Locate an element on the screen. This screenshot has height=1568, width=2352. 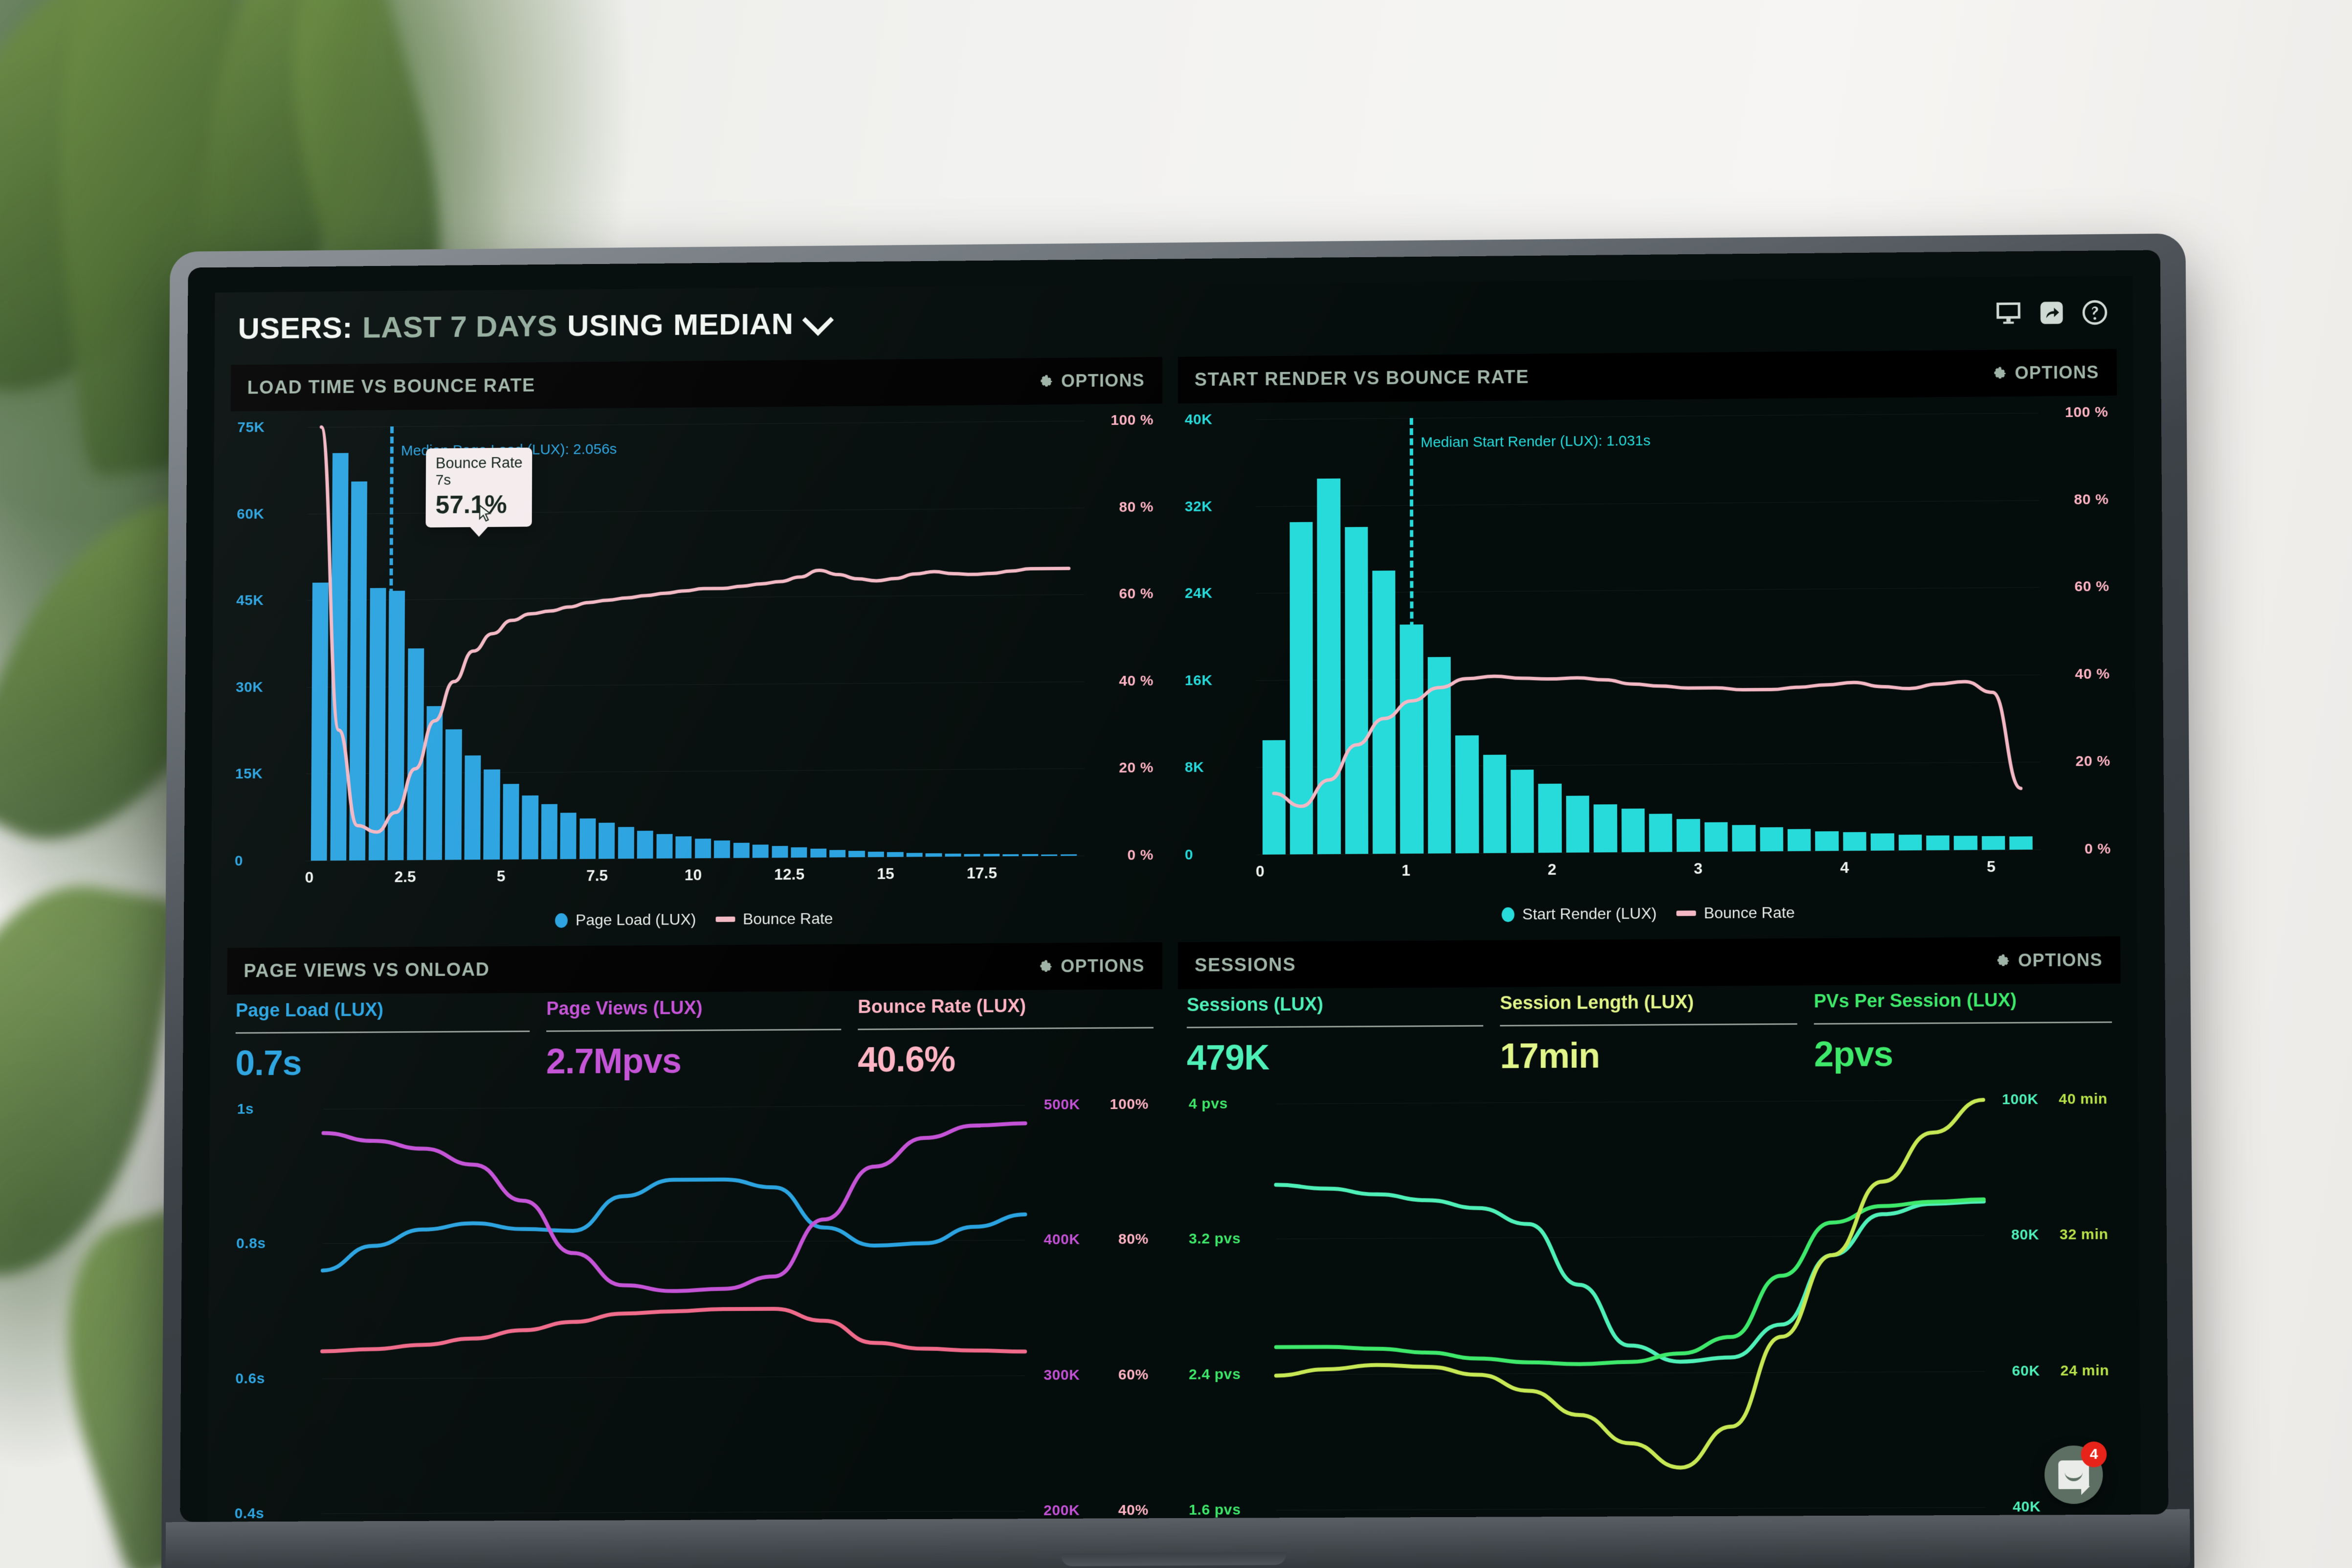
panel-title: SESSIONS is located at coordinates (1246, 965).